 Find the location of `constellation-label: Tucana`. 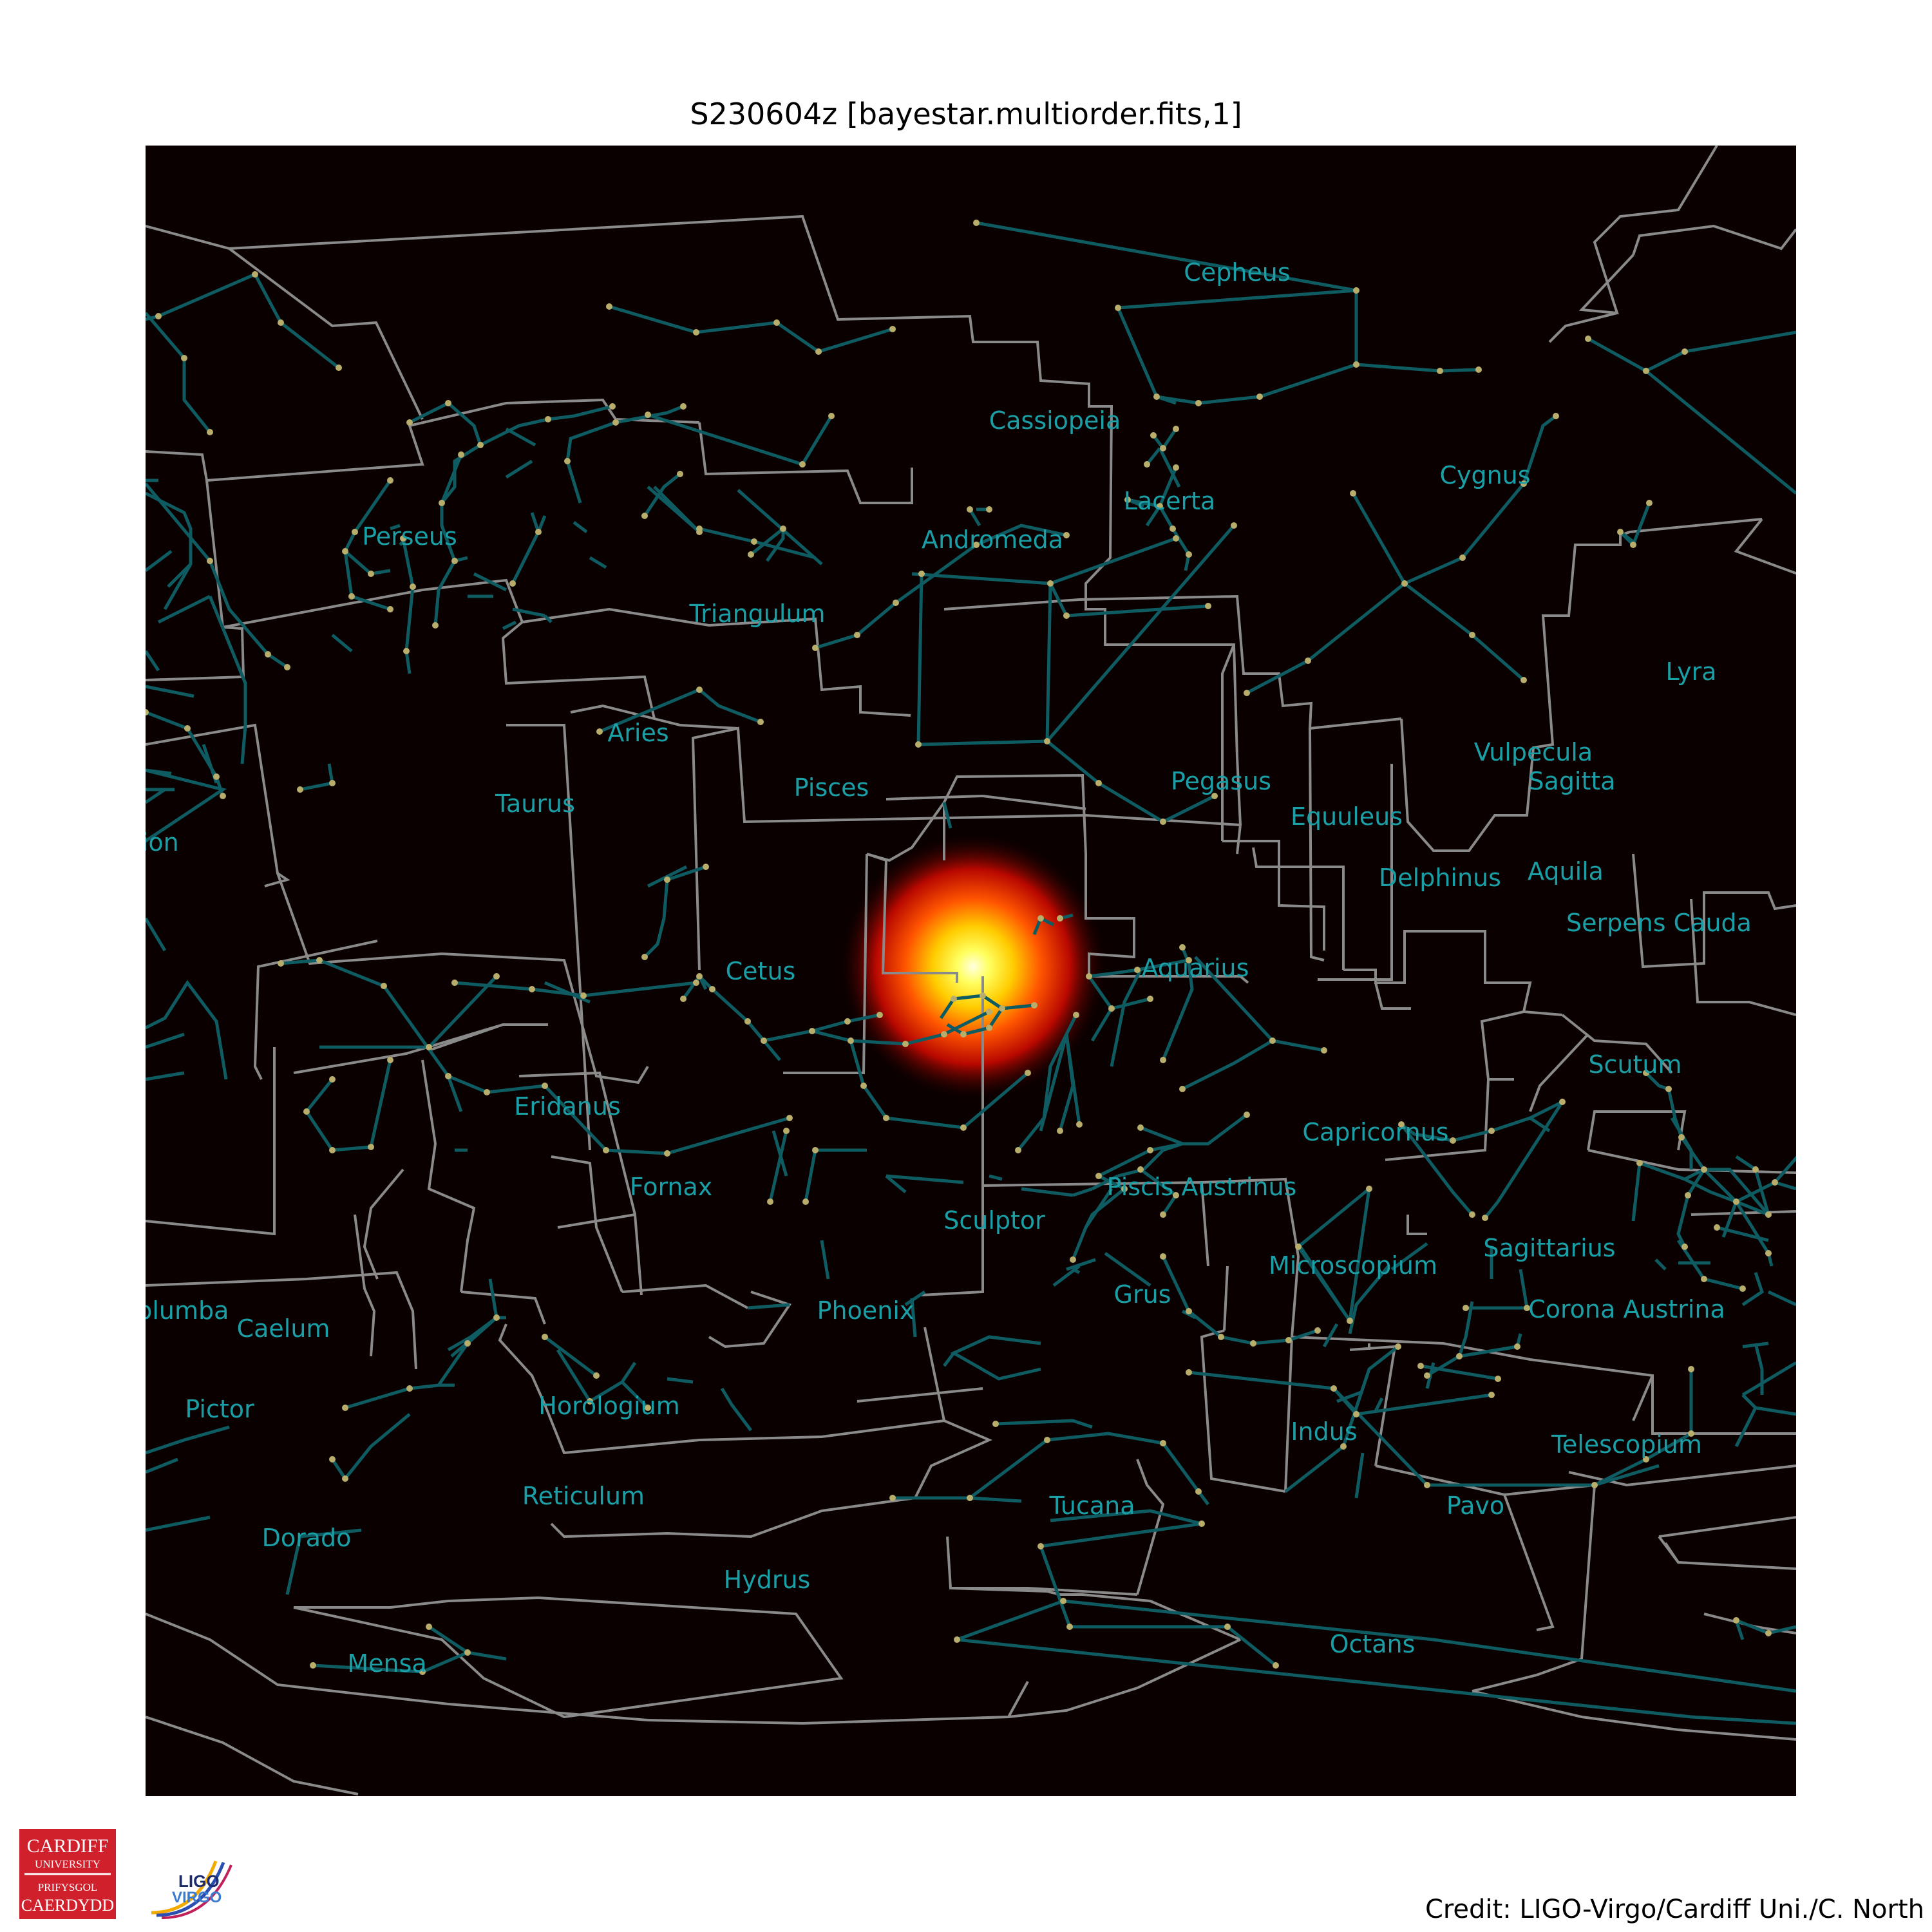

constellation-label: Tucana is located at coordinates (1092, 1506).